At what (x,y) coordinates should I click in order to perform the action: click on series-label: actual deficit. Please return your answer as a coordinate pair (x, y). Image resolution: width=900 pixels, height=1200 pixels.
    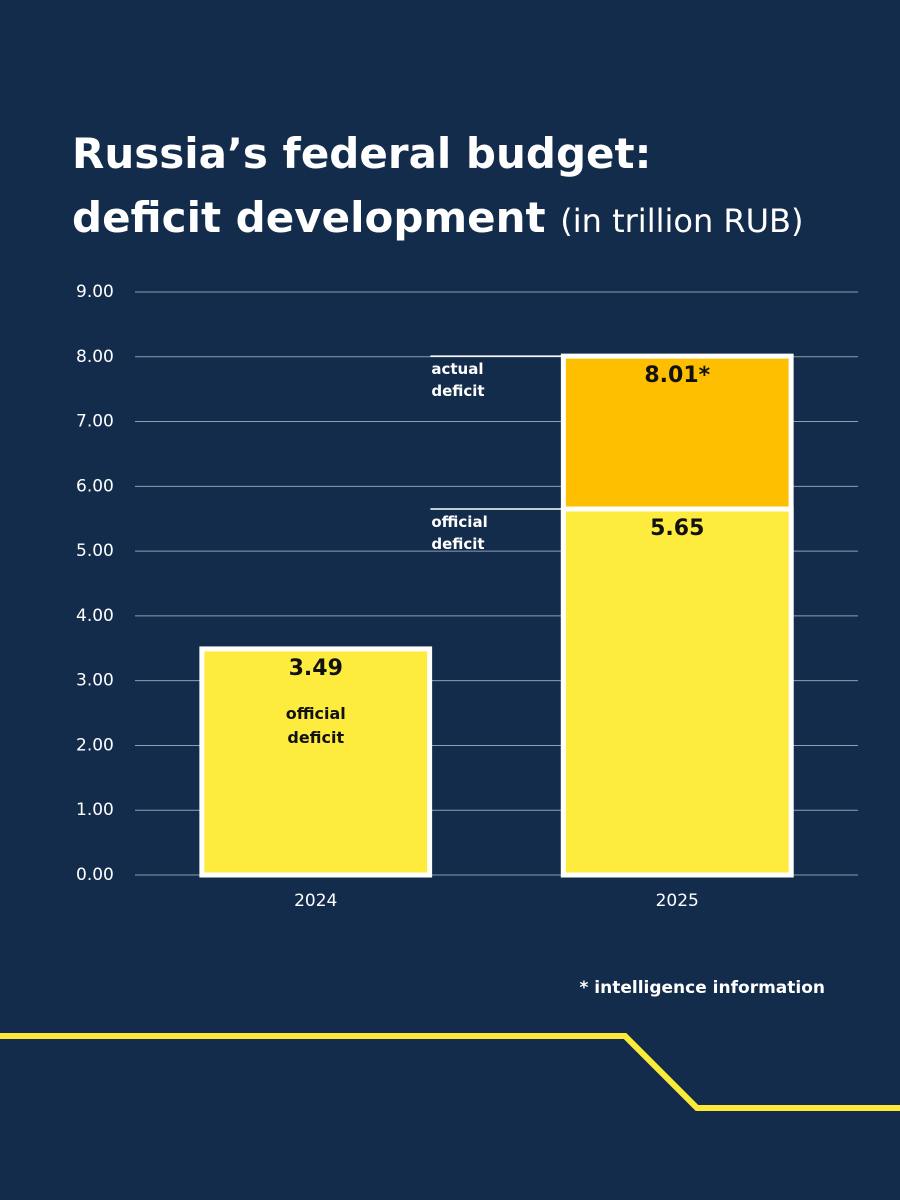
    Looking at the image, I should click on (458, 380).